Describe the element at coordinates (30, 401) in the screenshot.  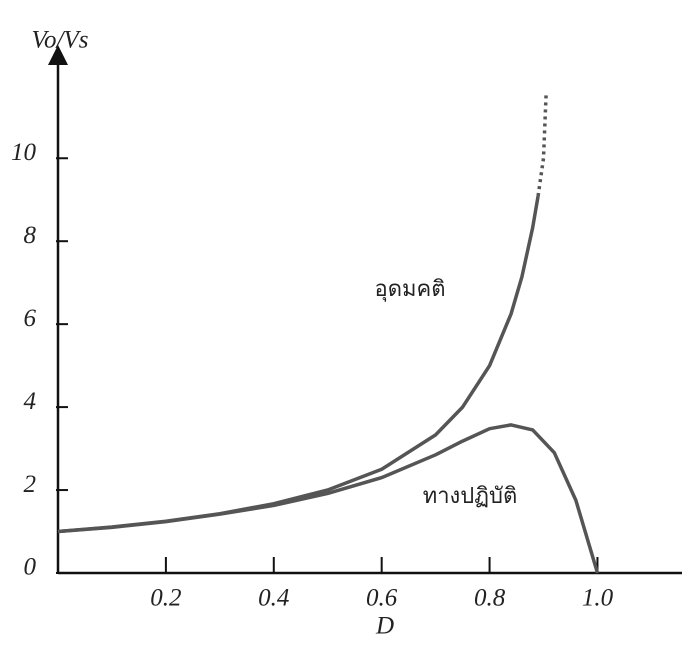
I see `y-tick-label: 4` at that location.